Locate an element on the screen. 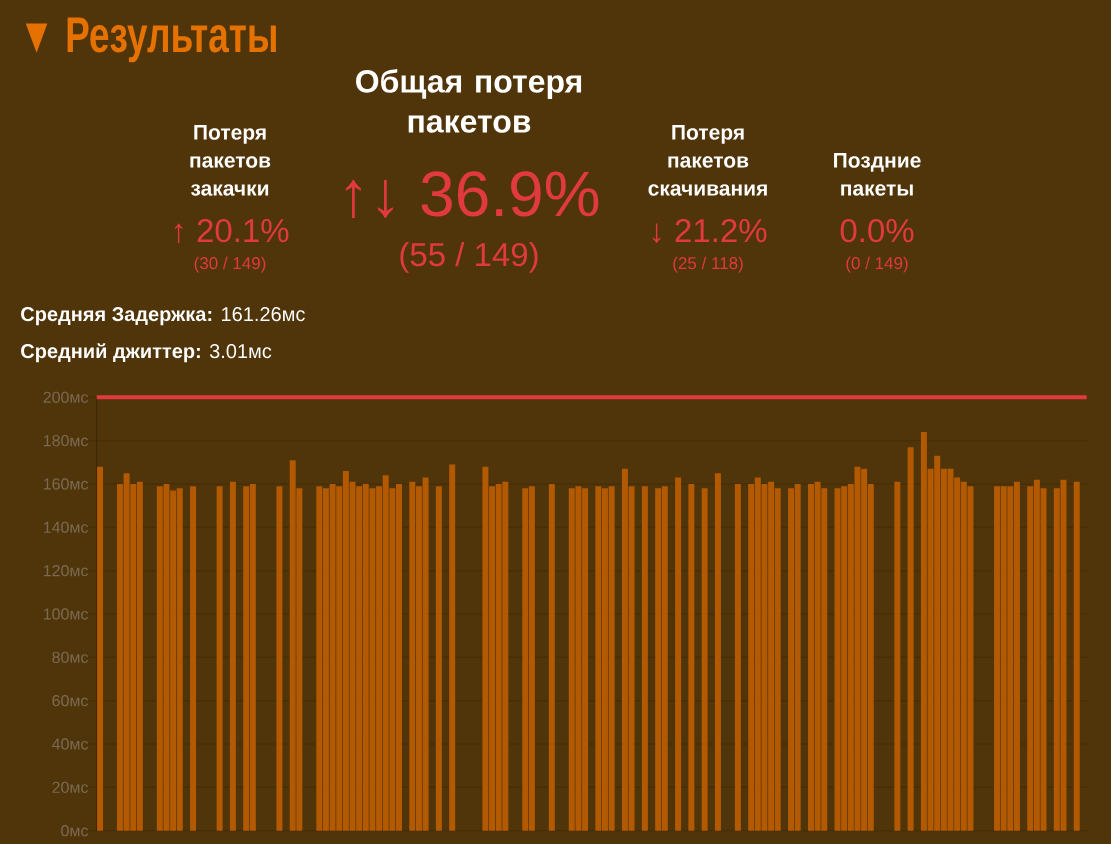 The height and width of the screenshot is (844, 1111). y-tick-label: 120мс is located at coordinates (66, 571).